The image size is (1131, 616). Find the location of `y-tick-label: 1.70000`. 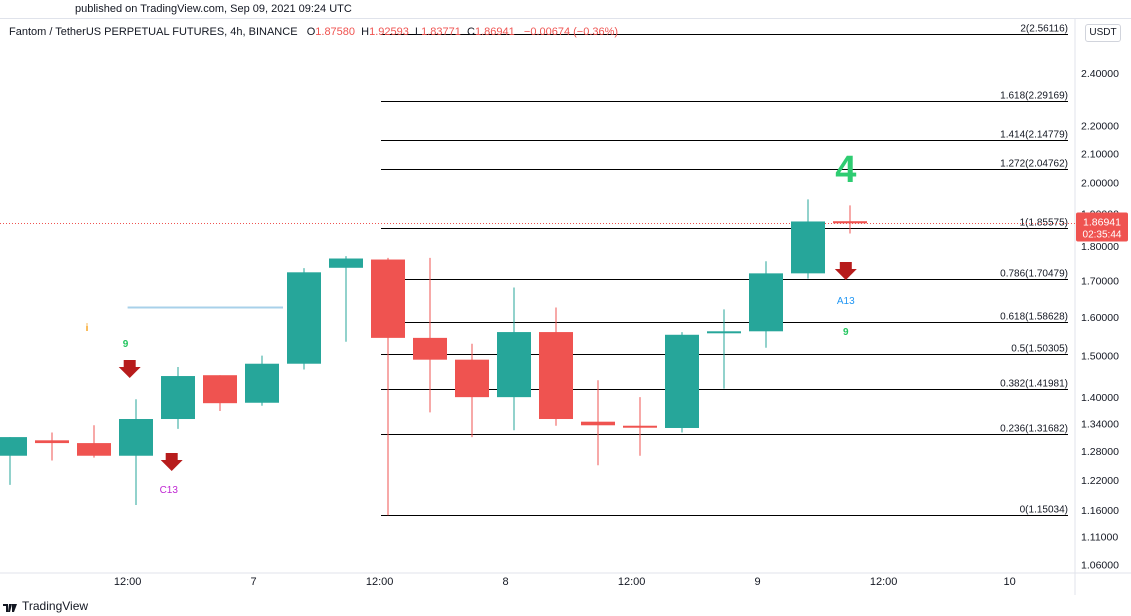

y-tick-label: 1.70000 is located at coordinates (1100, 281).